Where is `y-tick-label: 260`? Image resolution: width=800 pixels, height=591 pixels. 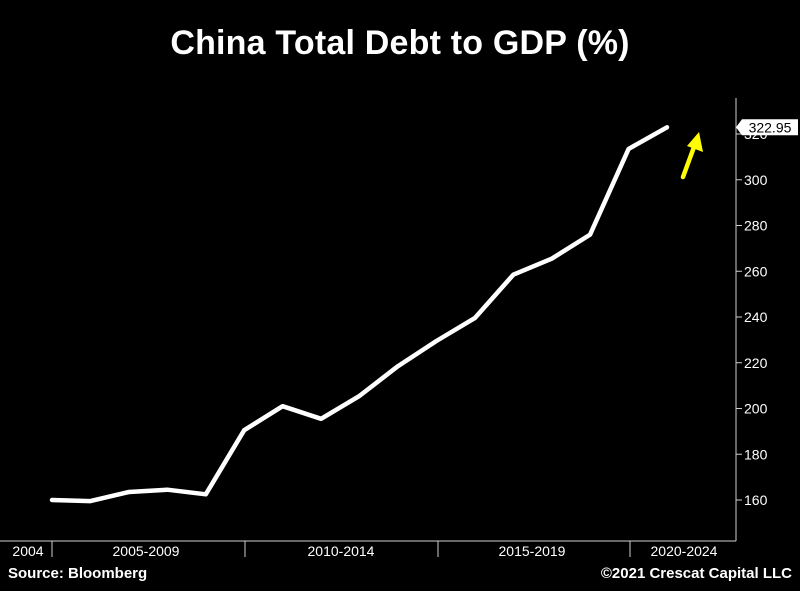
y-tick-label: 260 is located at coordinates (756, 271).